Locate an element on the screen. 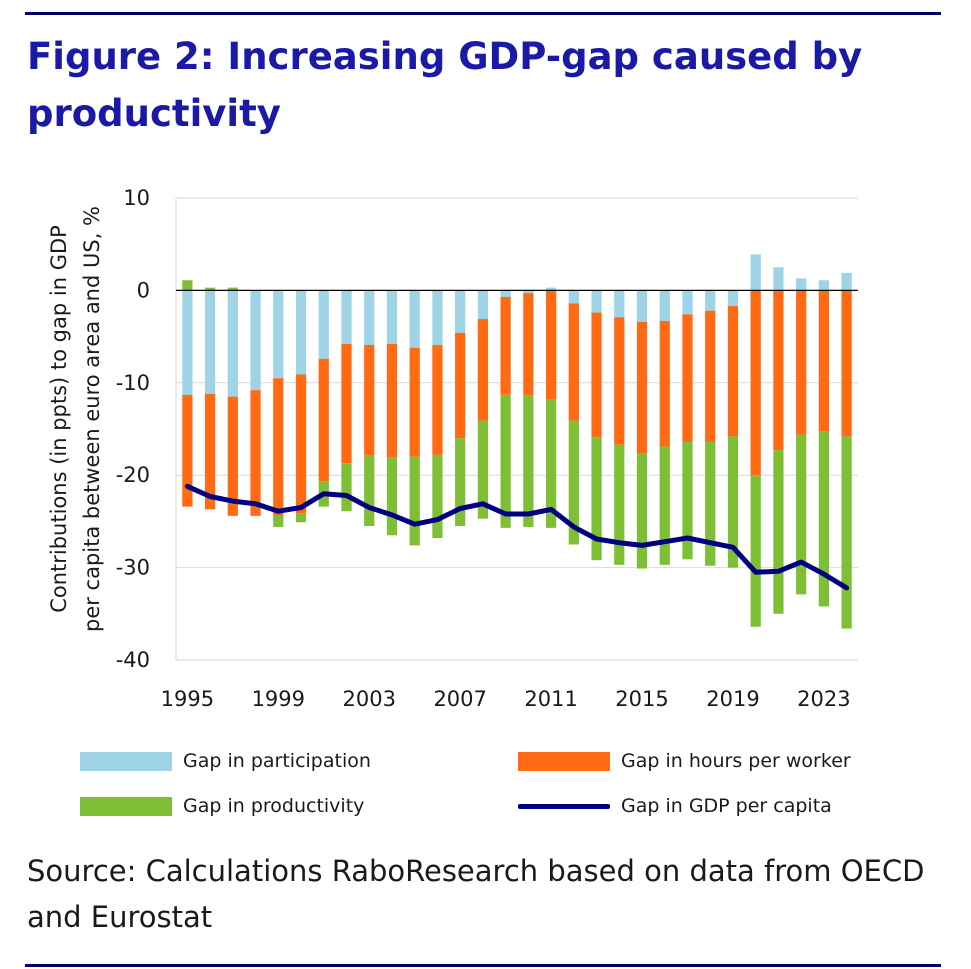  bar-participation-2006 is located at coordinates (437, 317).